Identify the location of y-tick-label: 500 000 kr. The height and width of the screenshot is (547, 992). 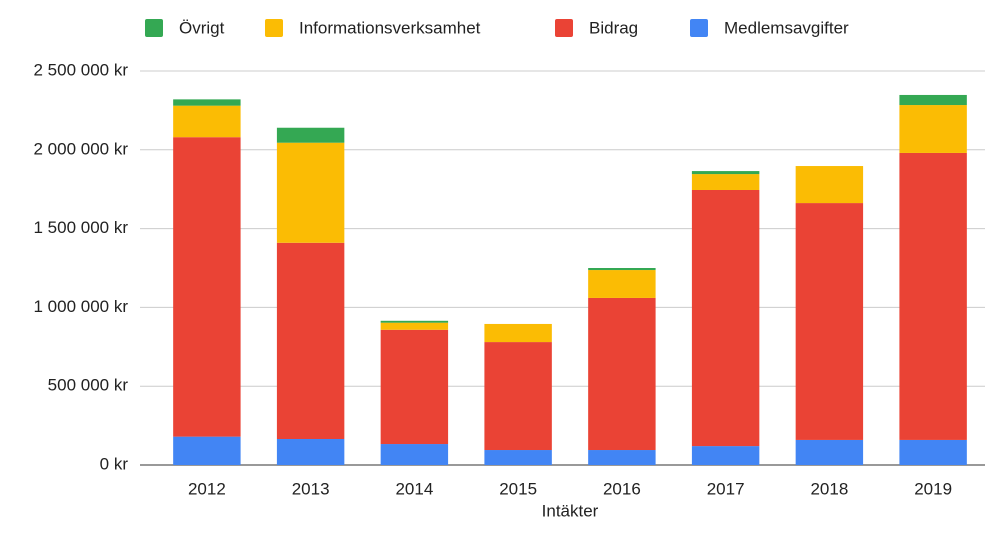
(88, 385).